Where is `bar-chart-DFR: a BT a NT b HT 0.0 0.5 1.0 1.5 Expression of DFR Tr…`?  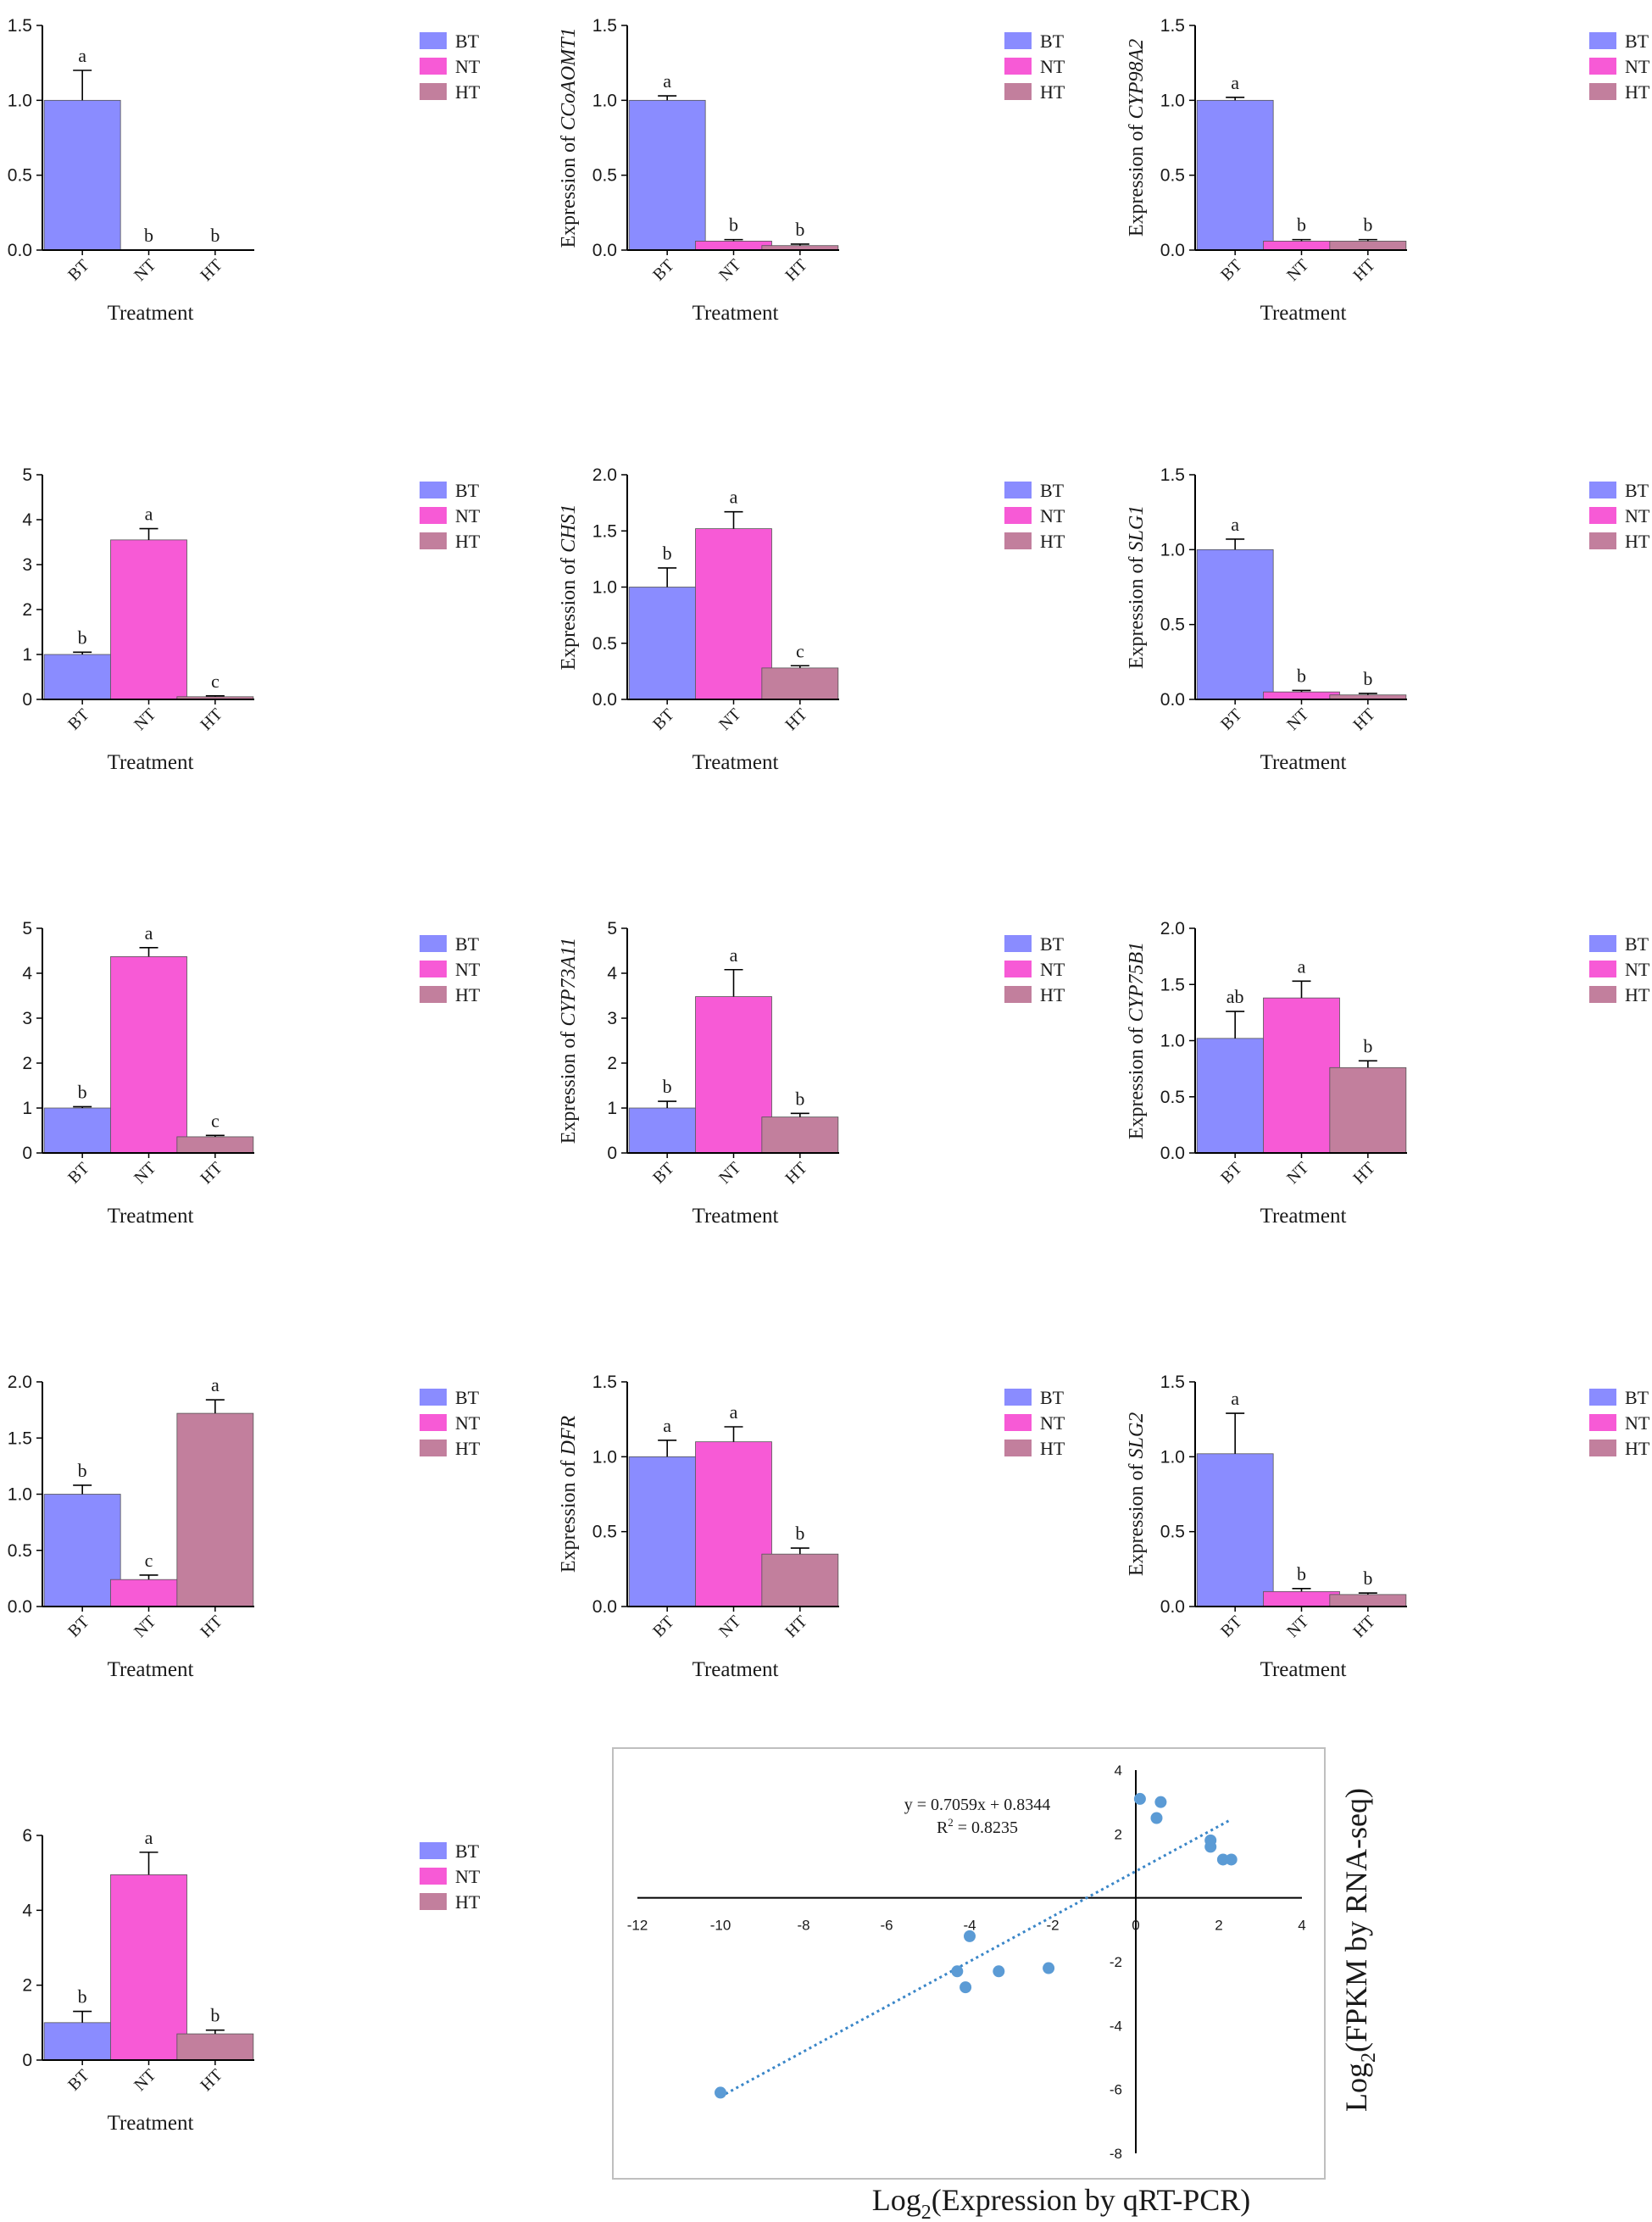
bar-chart-DFR: a BT a NT b HT 0.0 0.5 1.0 1.5 Expression of DFR Tr… is located at coordinates (811, 1527).